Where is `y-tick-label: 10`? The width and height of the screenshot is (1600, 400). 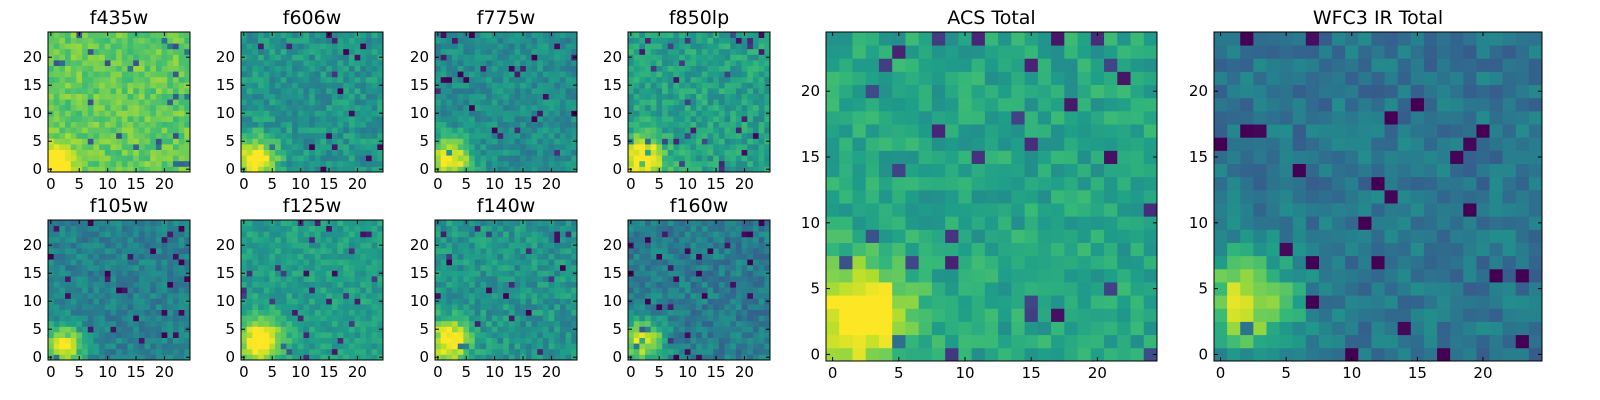 y-tick-label: 10 is located at coordinates (225, 113).